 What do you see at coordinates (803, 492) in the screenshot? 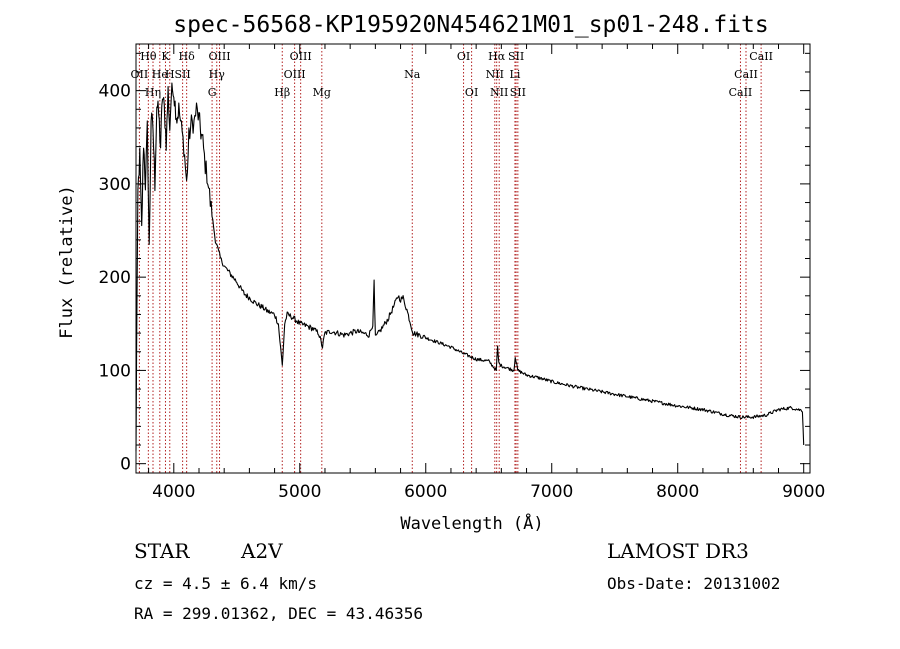
I see `x-tick-label: 9000` at bounding box center [803, 492].